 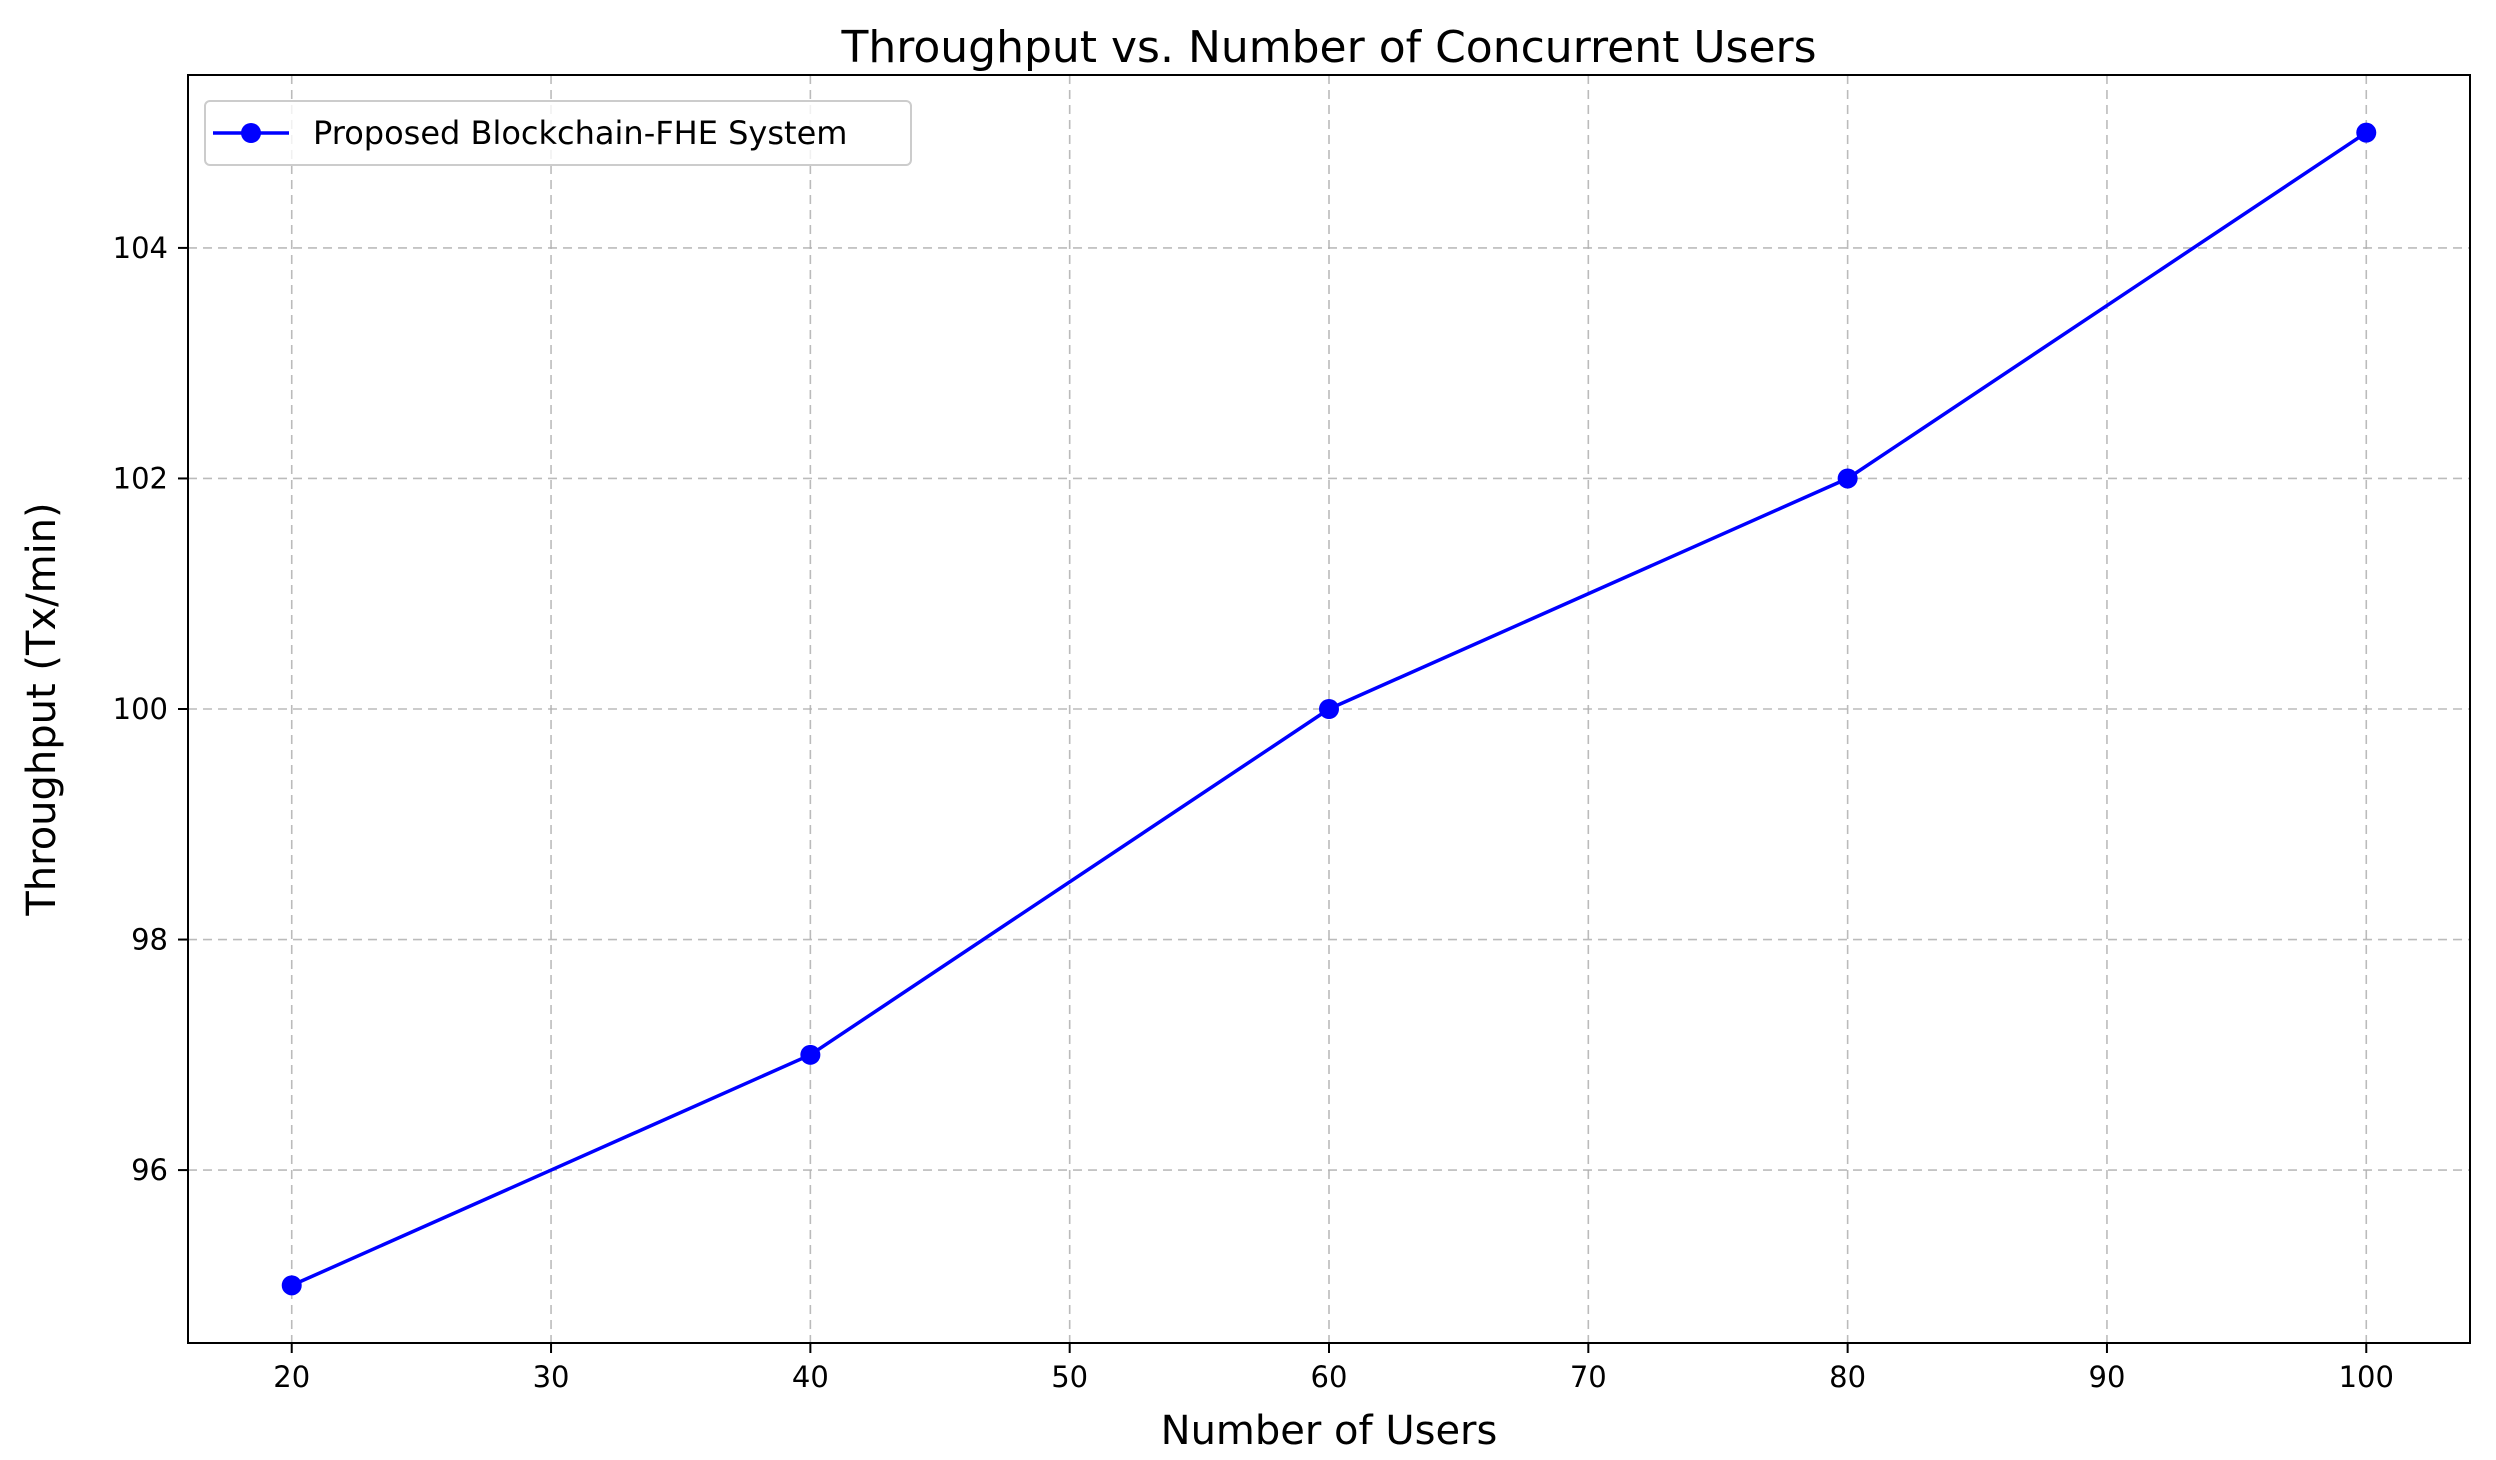 What do you see at coordinates (140, 248) in the screenshot?
I see `y-tick-label: 104` at bounding box center [140, 248].